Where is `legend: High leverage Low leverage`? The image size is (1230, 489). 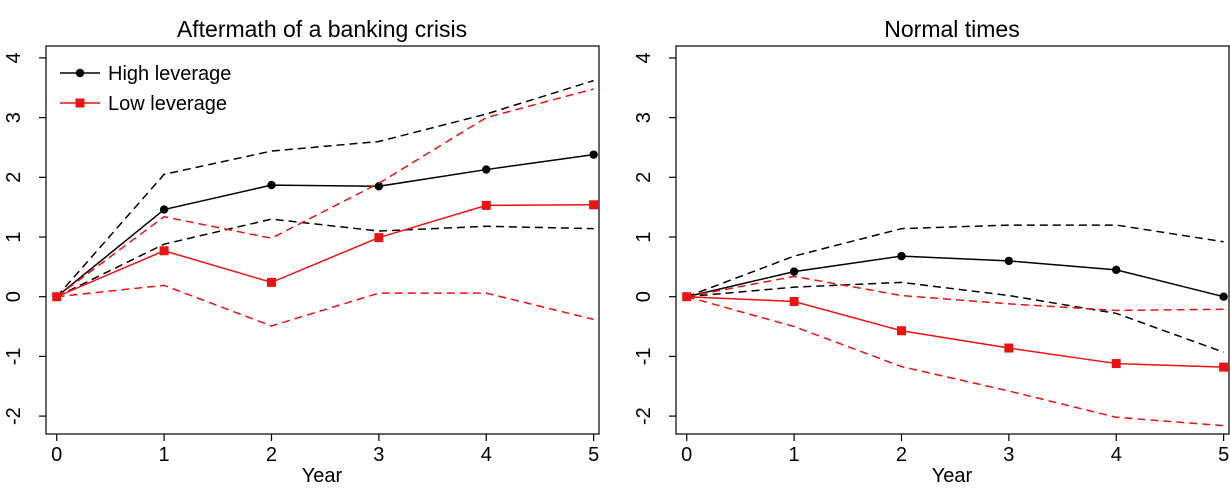
legend: High leverage Low leverage is located at coordinates (145, 89).